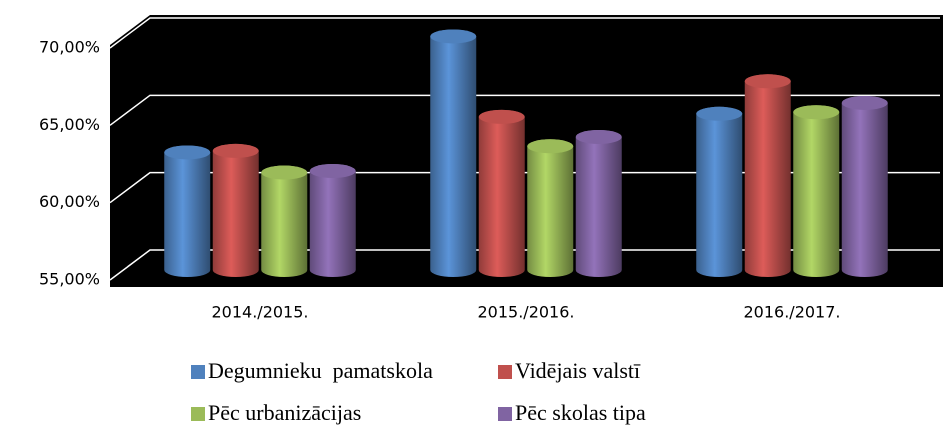 The height and width of the screenshot is (428, 943). Describe the element at coordinates (284, 412) in the screenshot. I see `legend-label: Pēc urbanizācijas` at that location.